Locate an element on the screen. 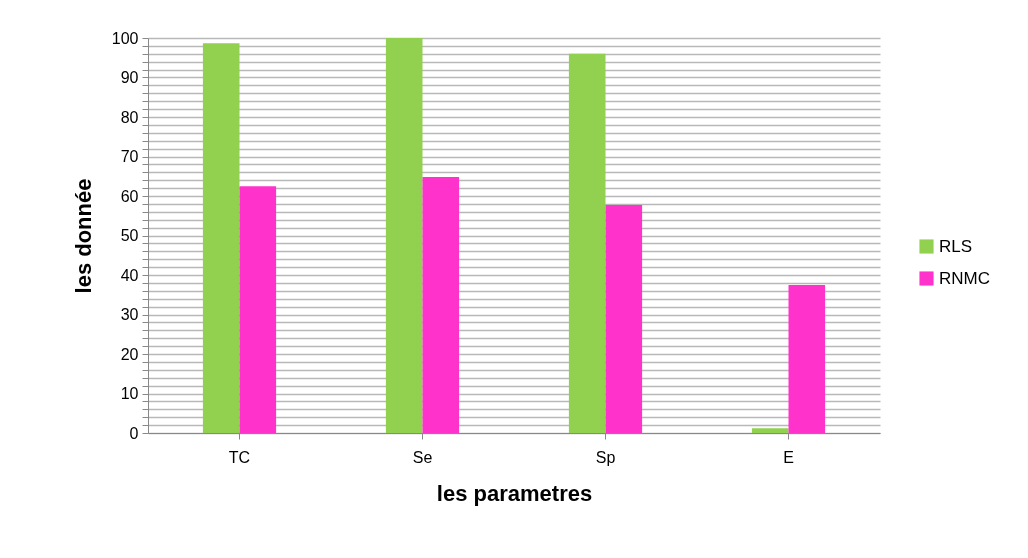 The image size is (1028, 558). y-tick-label: 60 is located at coordinates (129, 196).